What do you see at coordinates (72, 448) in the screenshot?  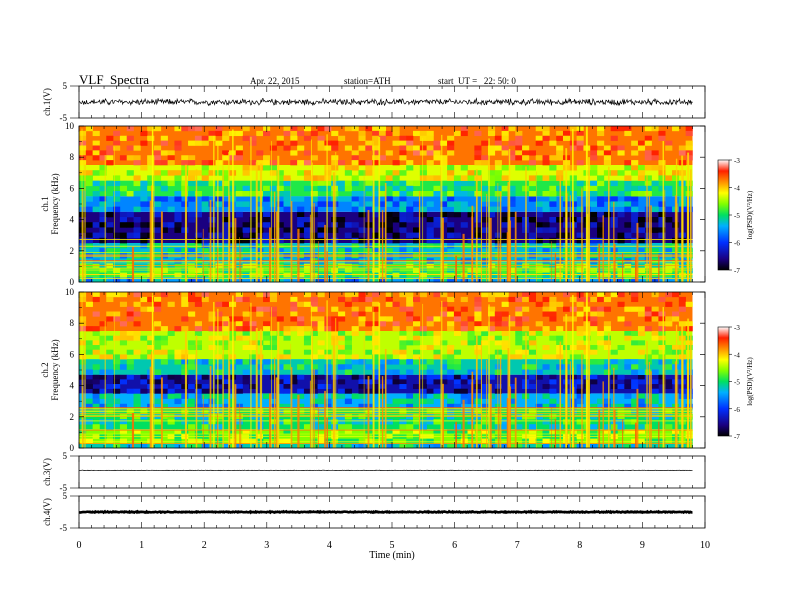 I see `y-tick-label: 0` at bounding box center [72, 448].